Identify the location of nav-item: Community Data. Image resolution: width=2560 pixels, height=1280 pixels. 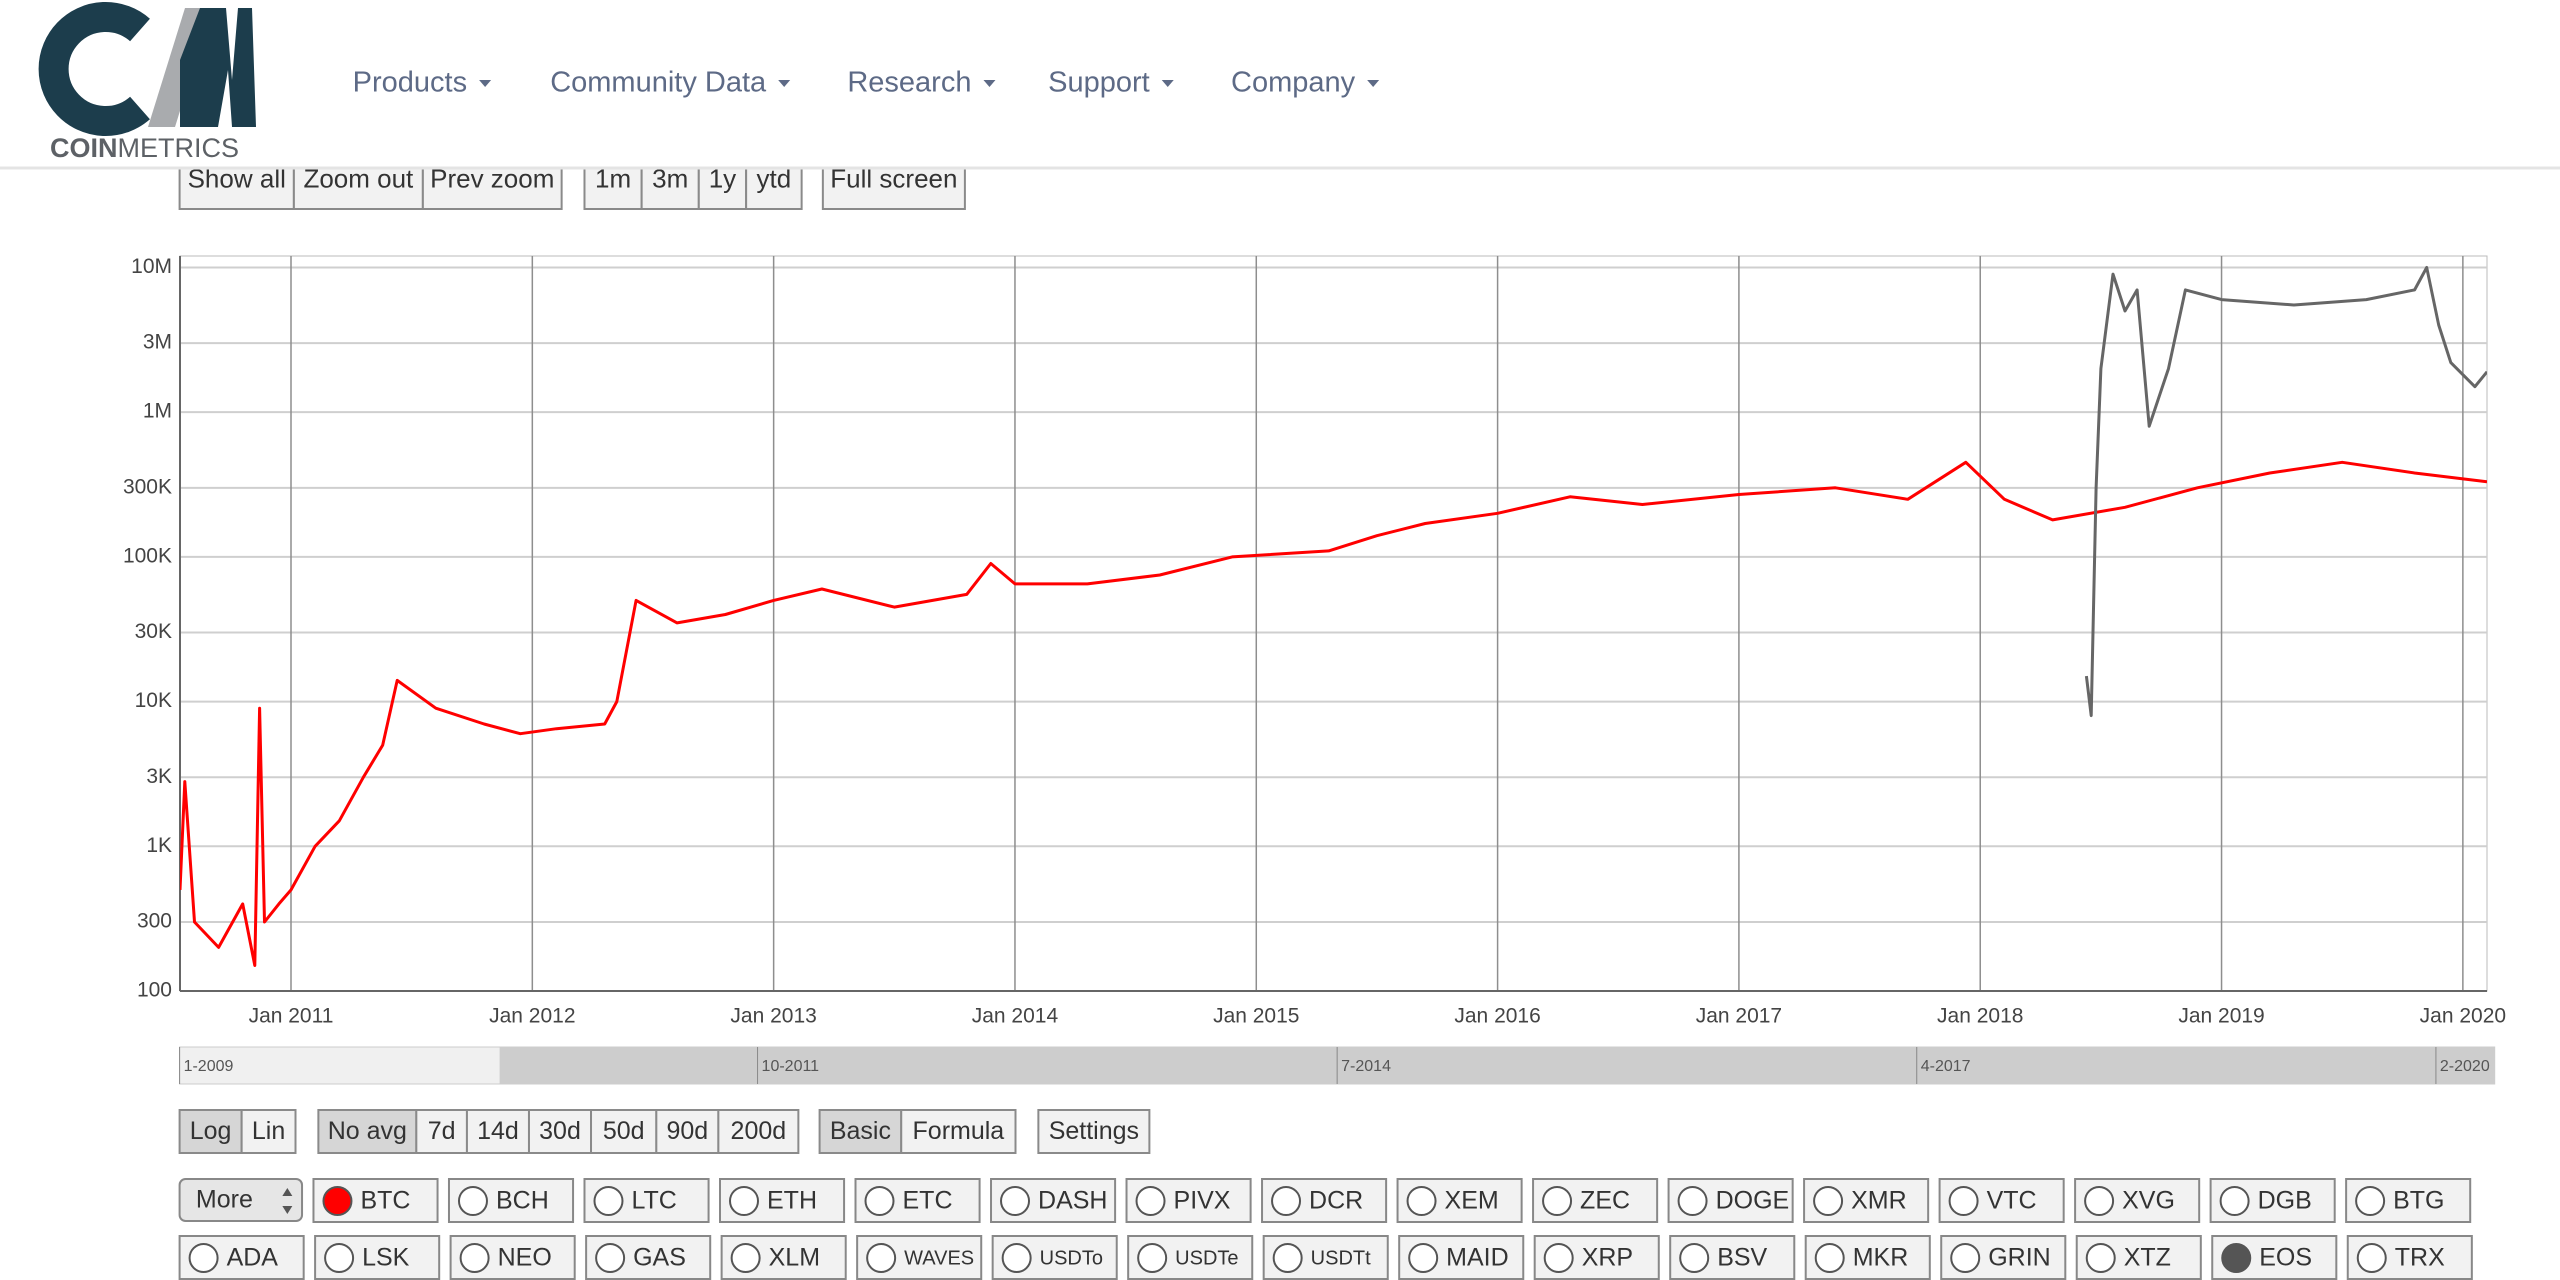
(670, 83).